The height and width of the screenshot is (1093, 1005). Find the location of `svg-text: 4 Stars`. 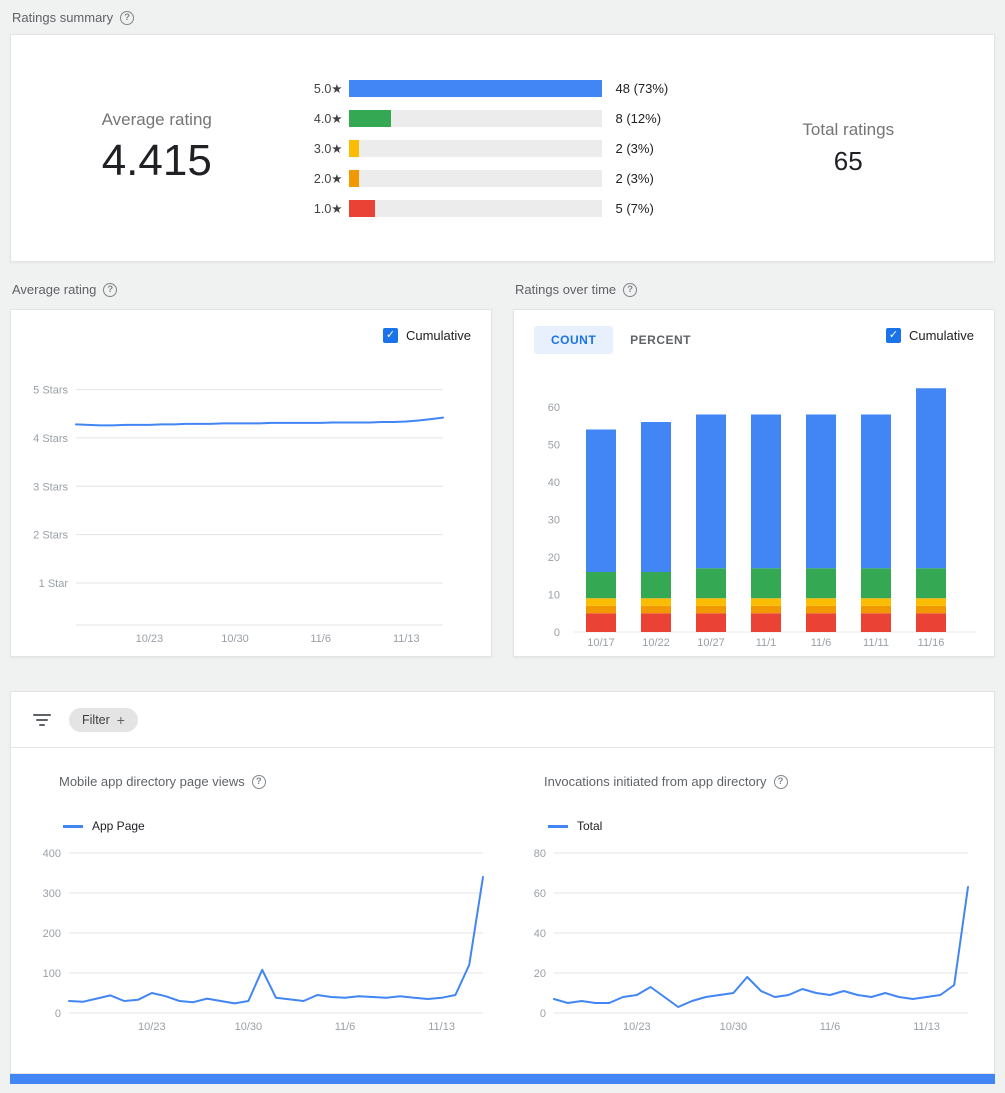

svg-text: 4 Stars is located at coordinates (50, 439).